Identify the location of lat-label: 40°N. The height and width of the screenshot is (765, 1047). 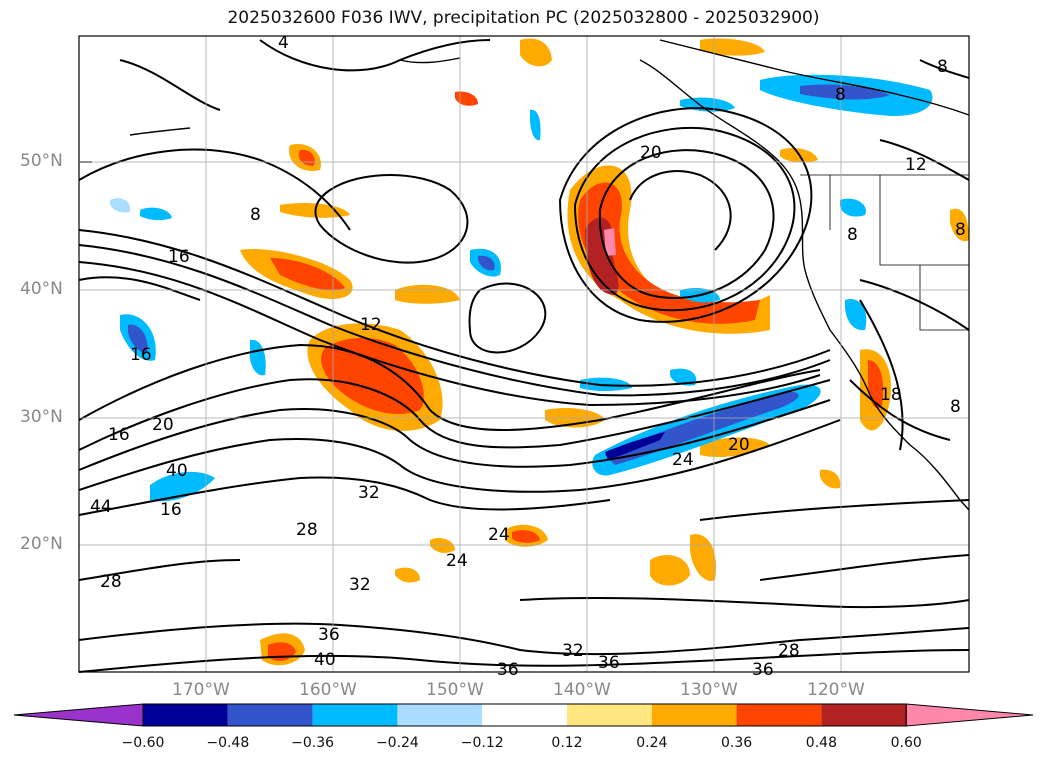
(41, 289).